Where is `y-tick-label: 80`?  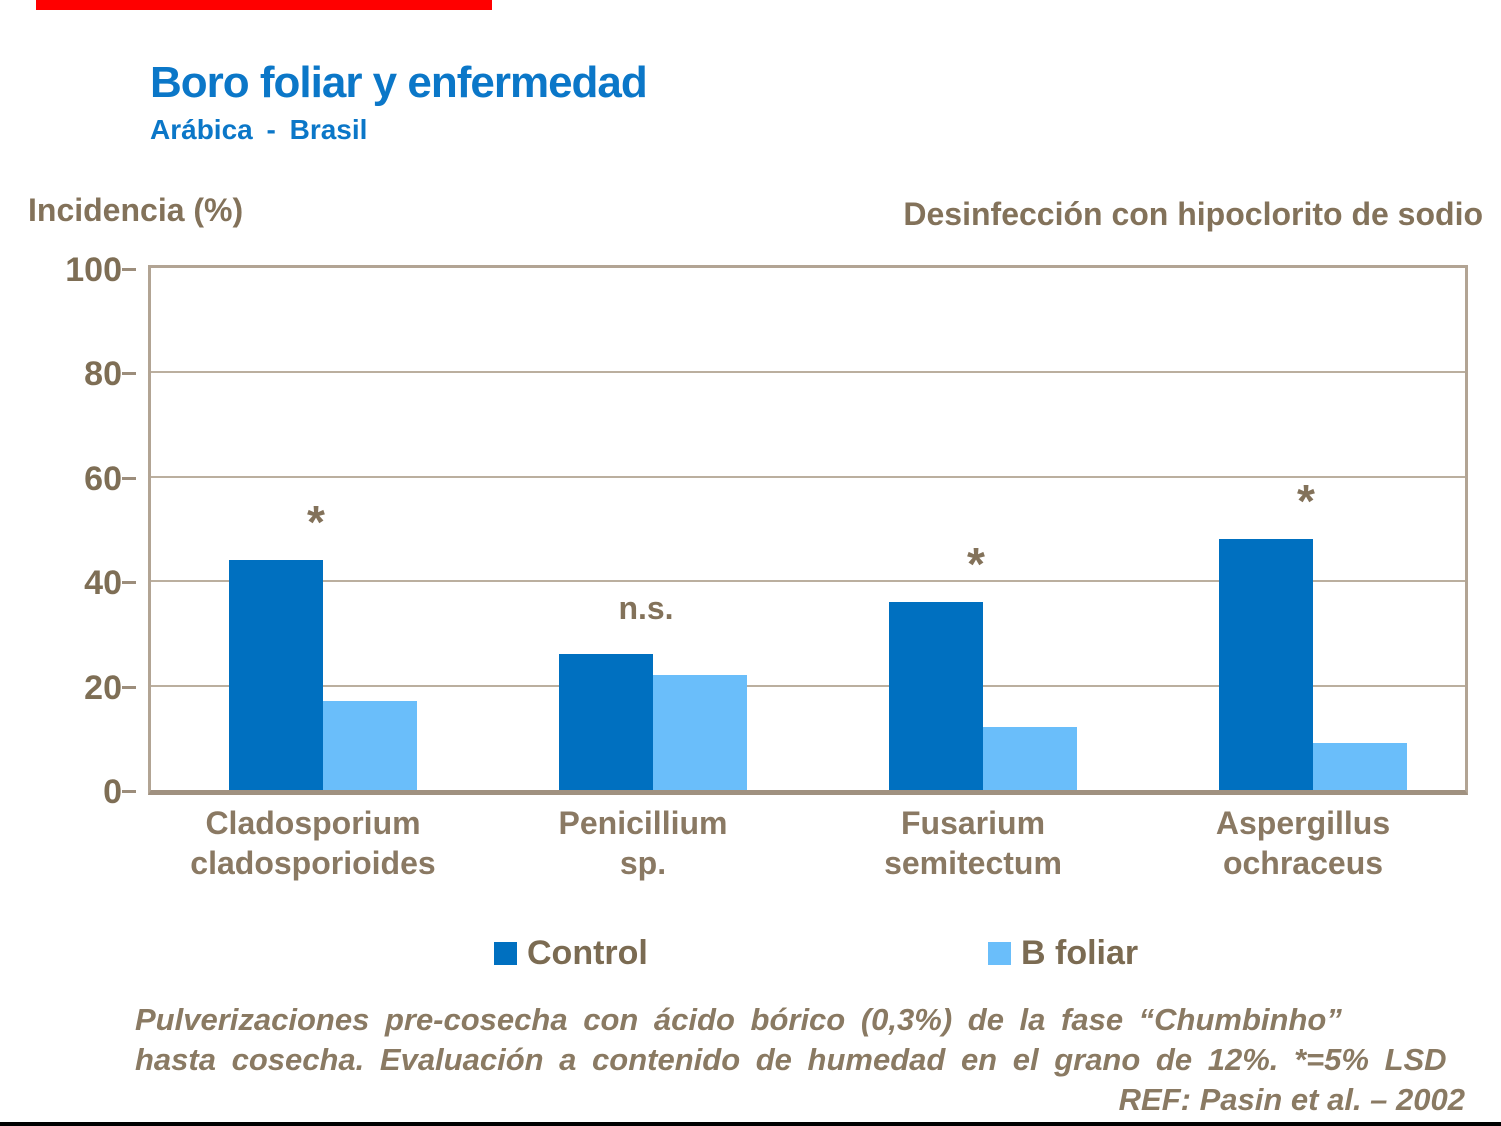 y-tick-label: 80 is located at coordinates (103, 374).